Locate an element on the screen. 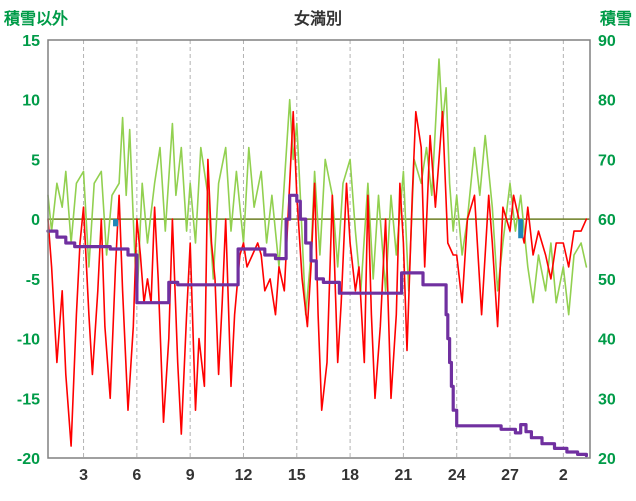 This screenshot has height=501, width=636. right-tick-label: 50 is located at coordinates (607, 280).